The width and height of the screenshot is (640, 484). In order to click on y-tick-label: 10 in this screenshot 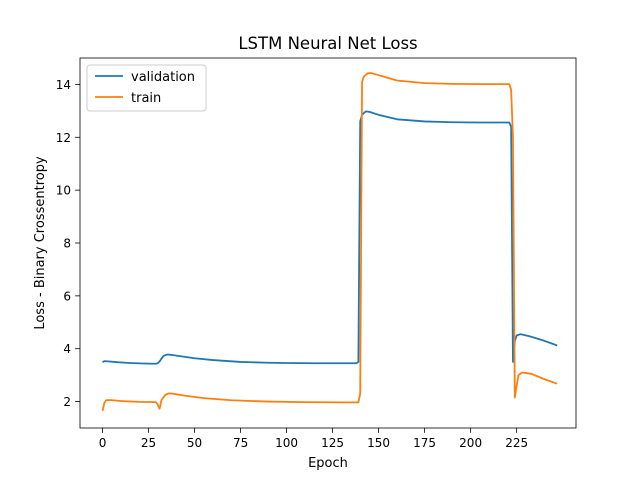, I will do `click(63, 191)`.